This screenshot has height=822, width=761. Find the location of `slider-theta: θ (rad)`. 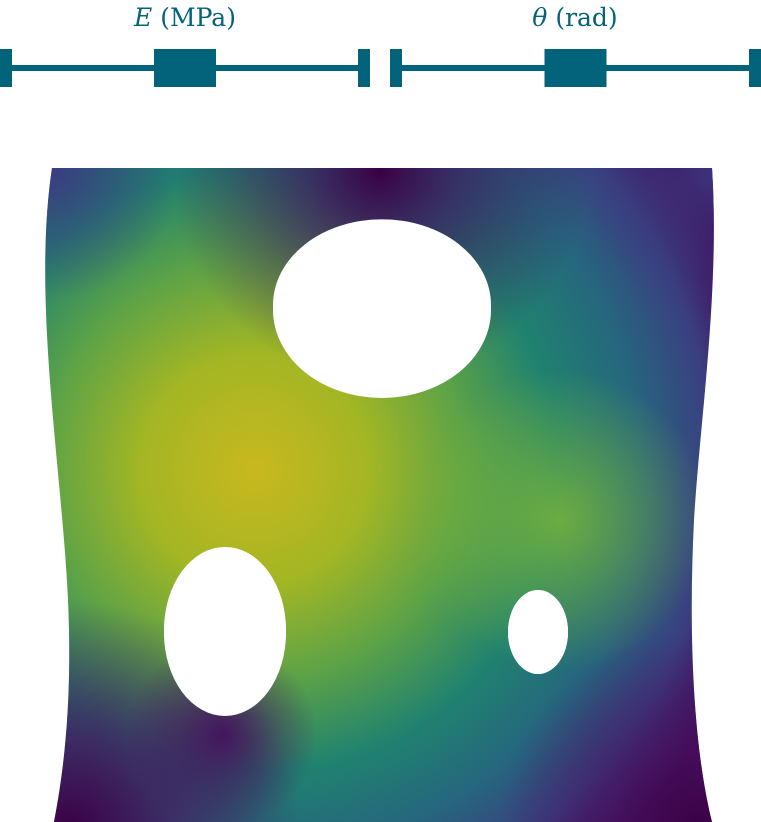

slider-theta: θ (rad) is located at coordinates (575, 45).